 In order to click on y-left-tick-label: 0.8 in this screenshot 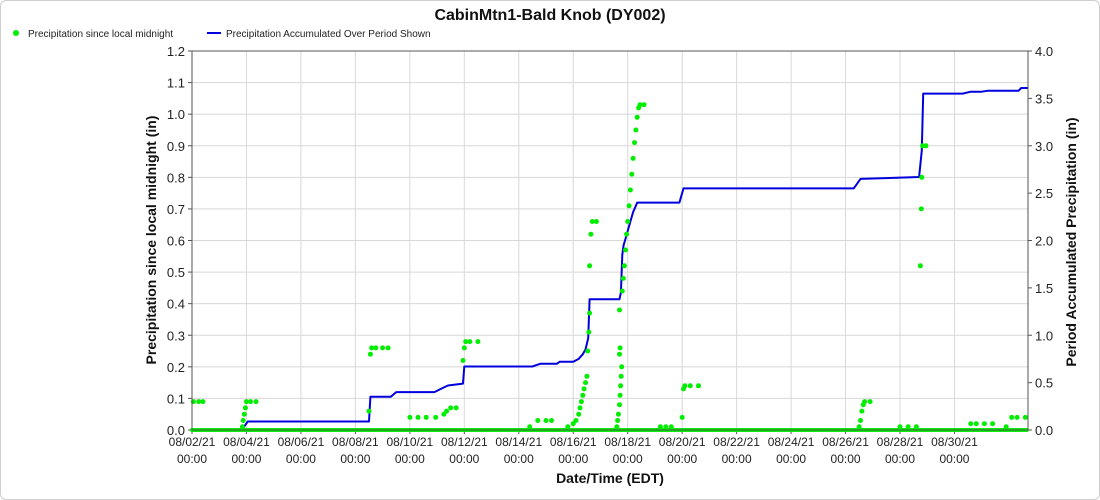, I will do `click(176, 177)`.